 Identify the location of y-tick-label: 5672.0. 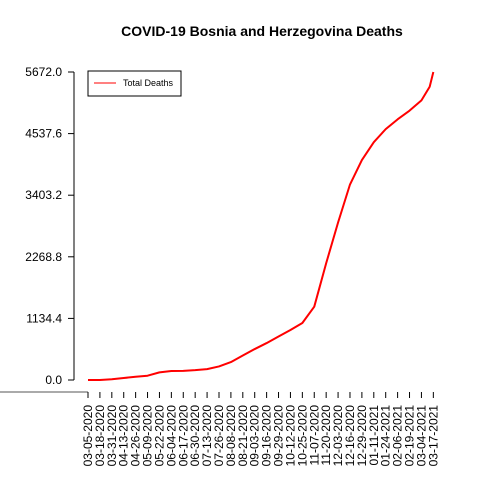
(43, 72).